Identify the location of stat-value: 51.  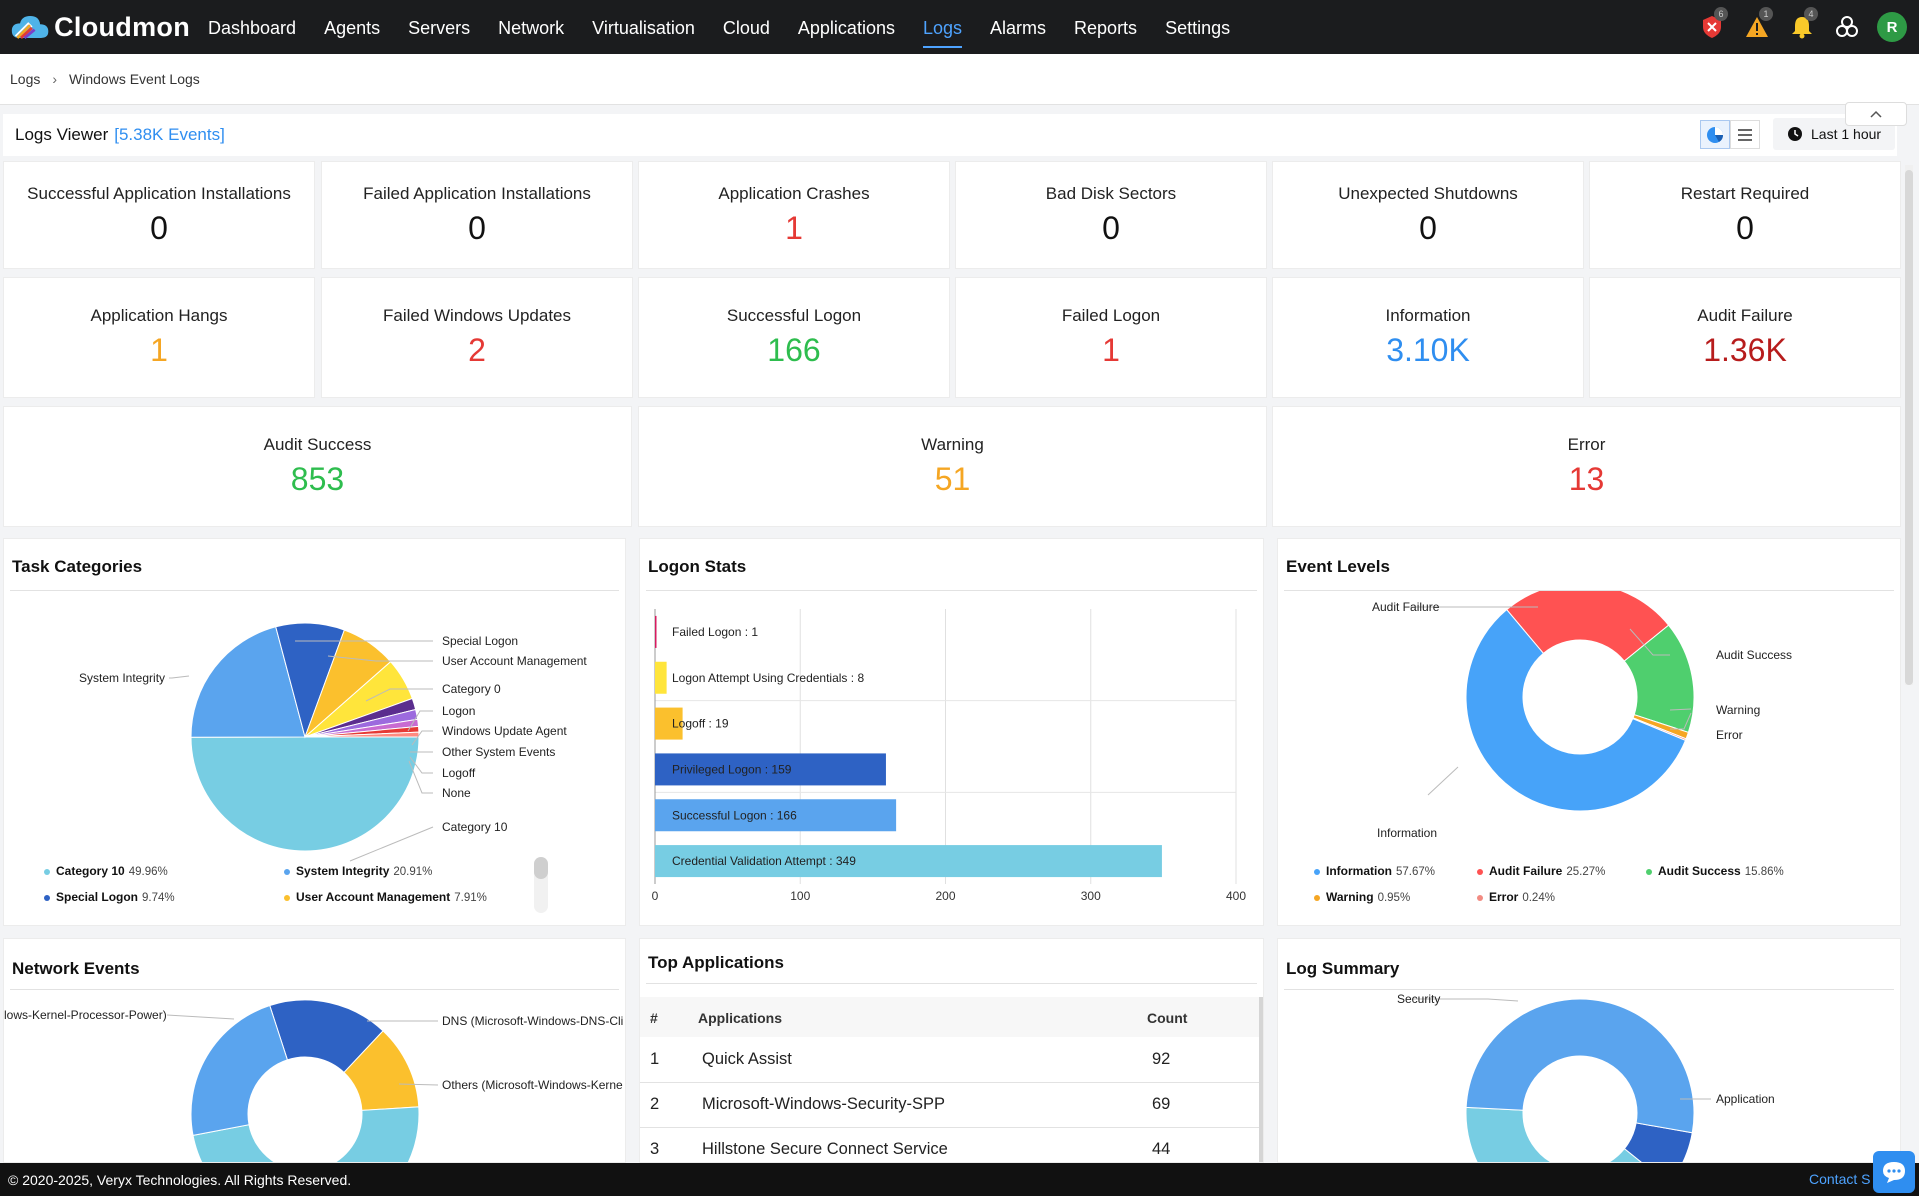
(952, 479).